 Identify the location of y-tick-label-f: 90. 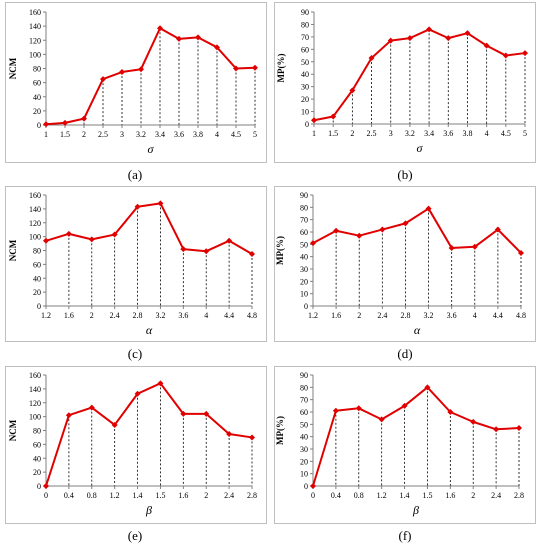
(304, 375).